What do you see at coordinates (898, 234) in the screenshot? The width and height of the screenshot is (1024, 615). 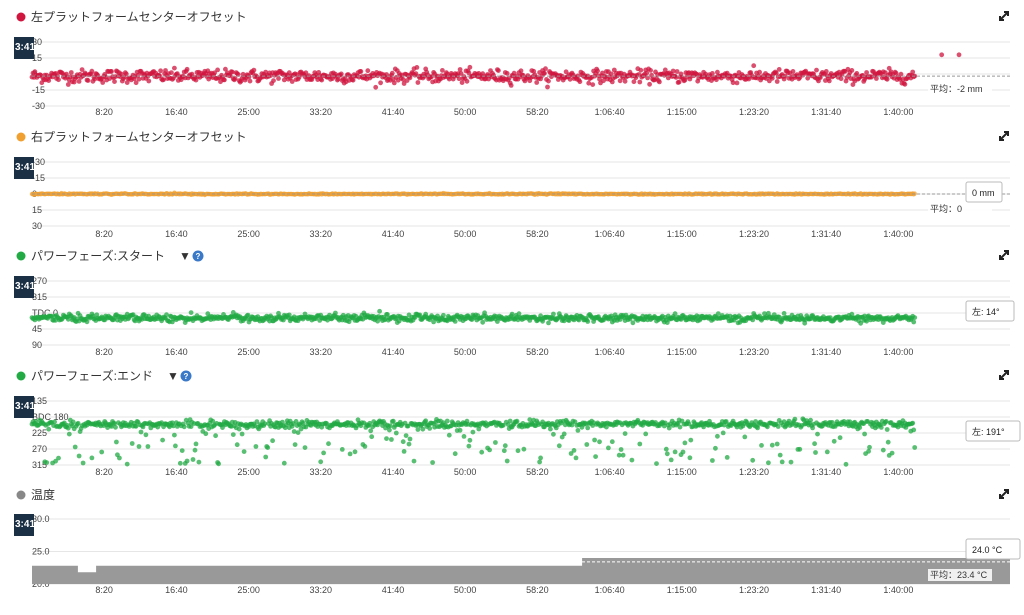 I see `x-tick-label: 1:40:00` at bounding box center [898, 234].